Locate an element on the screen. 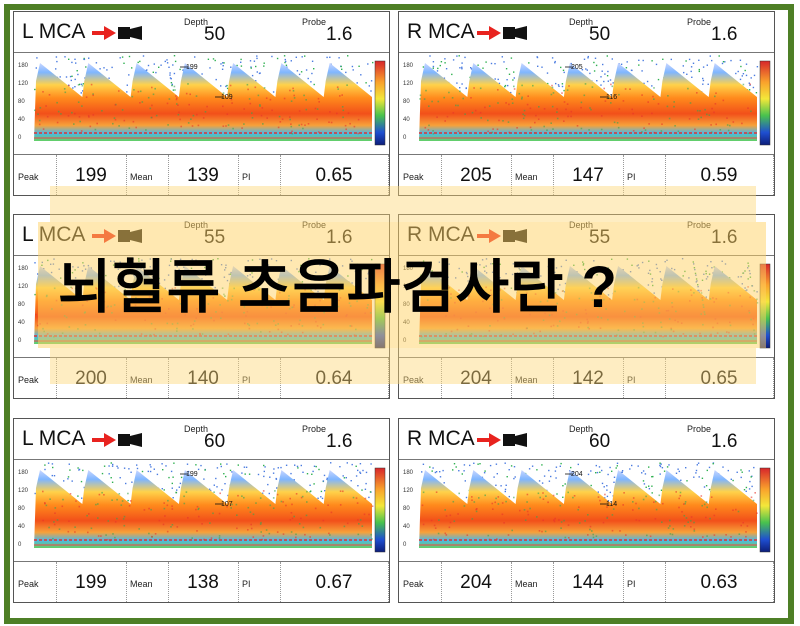  footer-cell: 205 is located at coordinates (476, 175).